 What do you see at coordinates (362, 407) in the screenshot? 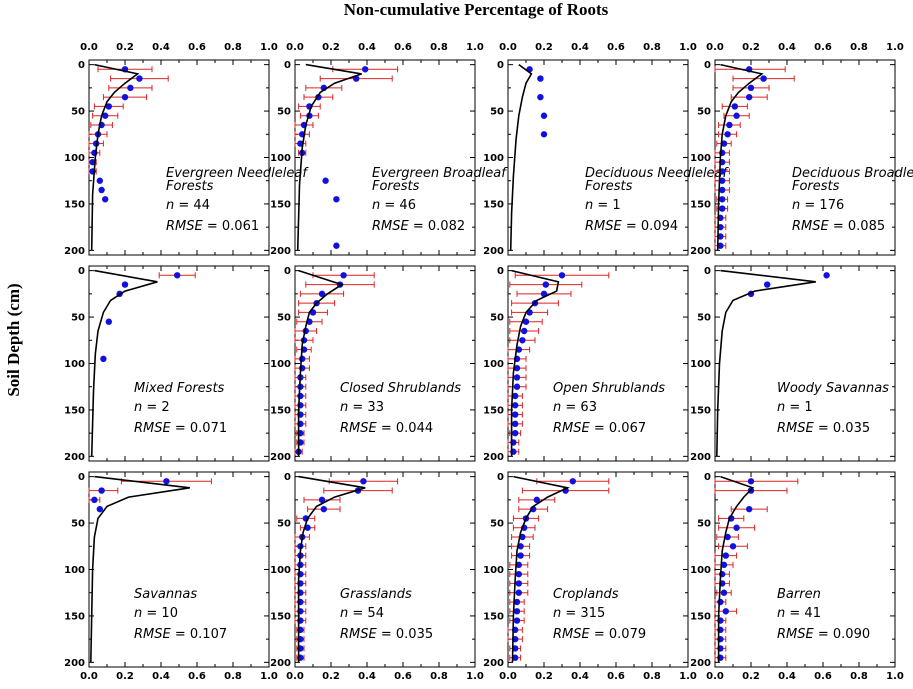
I see `sample-size: n = 33` at bounding box center [362, 407].